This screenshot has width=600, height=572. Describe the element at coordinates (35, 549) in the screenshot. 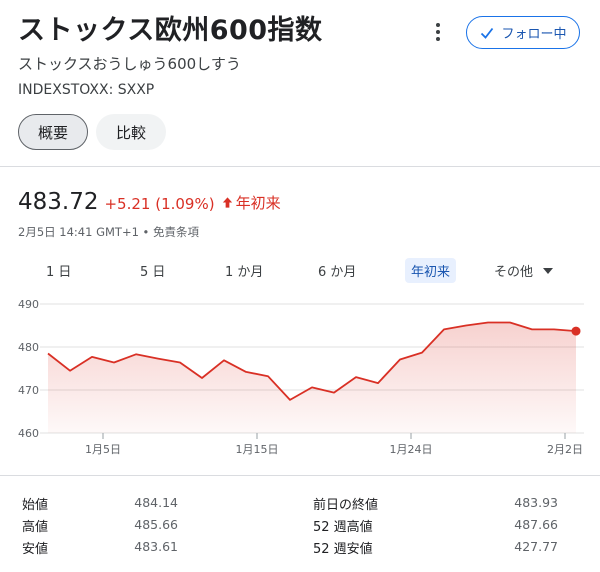

I see `stat-label-low: 安値` at that location.